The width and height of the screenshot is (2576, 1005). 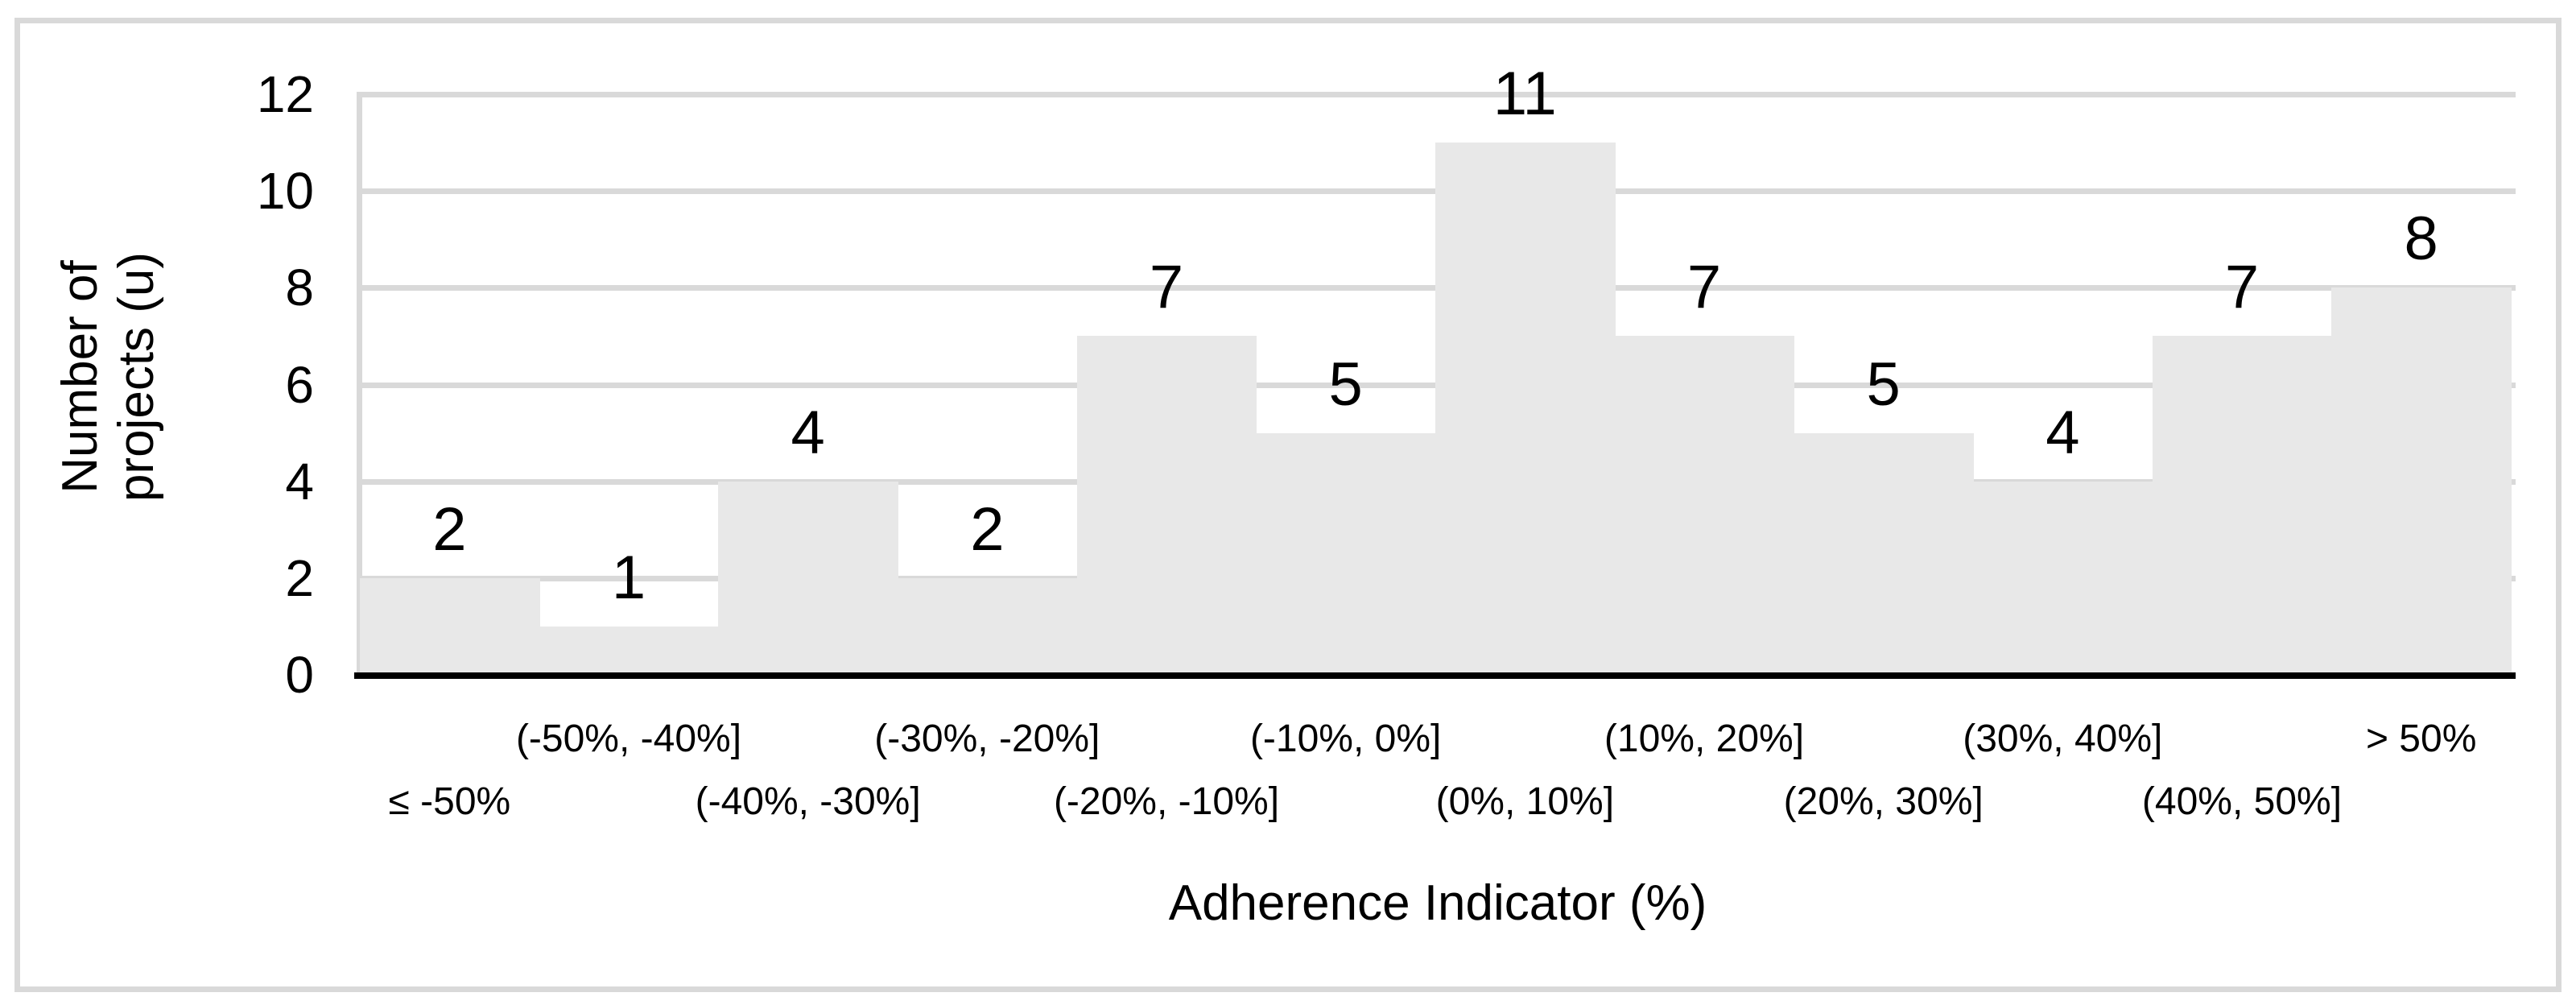 What do you see at coordinates (299, 287) in the screenshot?
I see `y-tick-label: 8` at bounding box center [299, 287].